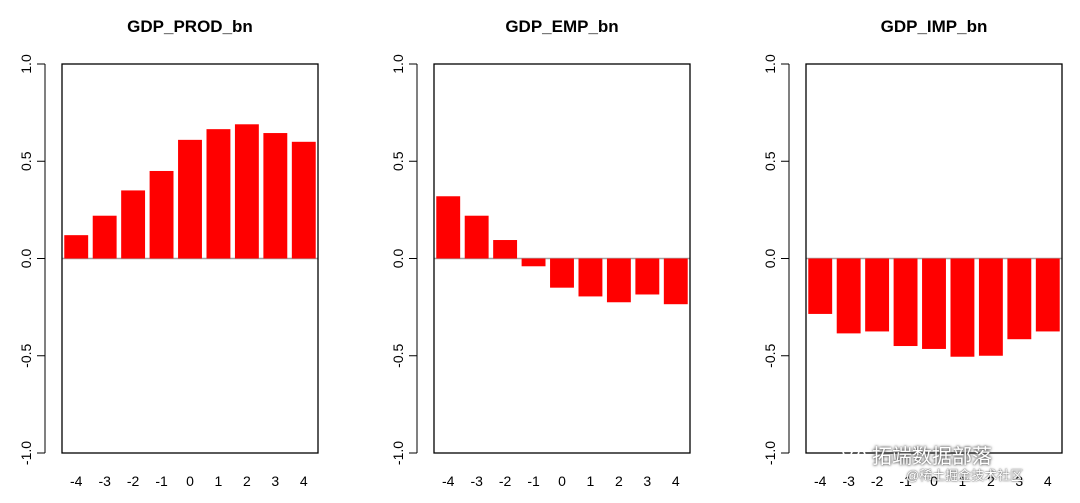  Describe the element at coordinates (190, 26) in the screenshot. I see `chart-title: GDP_PROD_bn` at that location.